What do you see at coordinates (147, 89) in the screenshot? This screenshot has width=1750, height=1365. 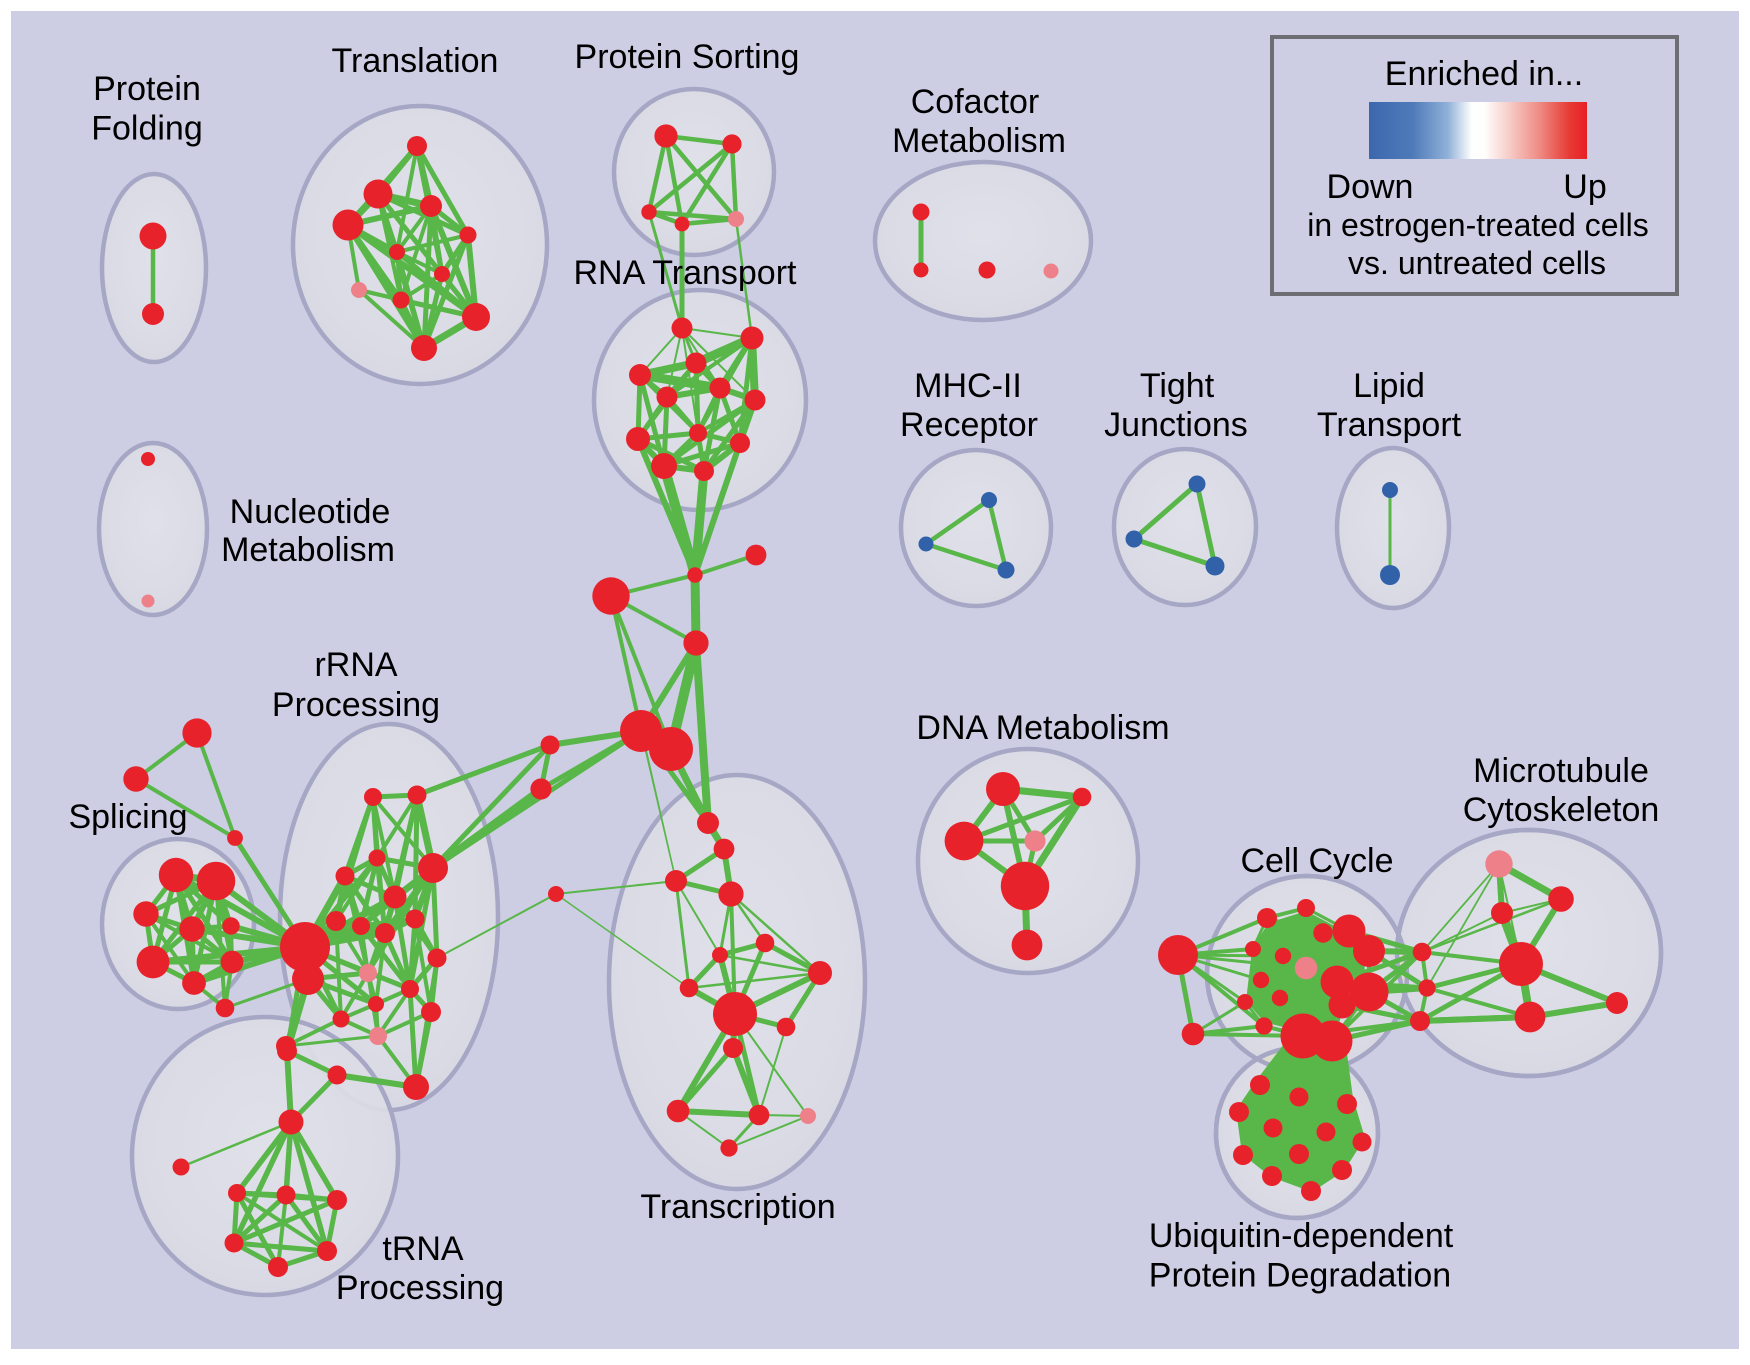 I see `svg-text: Protein` at bounding box center [147, 89].